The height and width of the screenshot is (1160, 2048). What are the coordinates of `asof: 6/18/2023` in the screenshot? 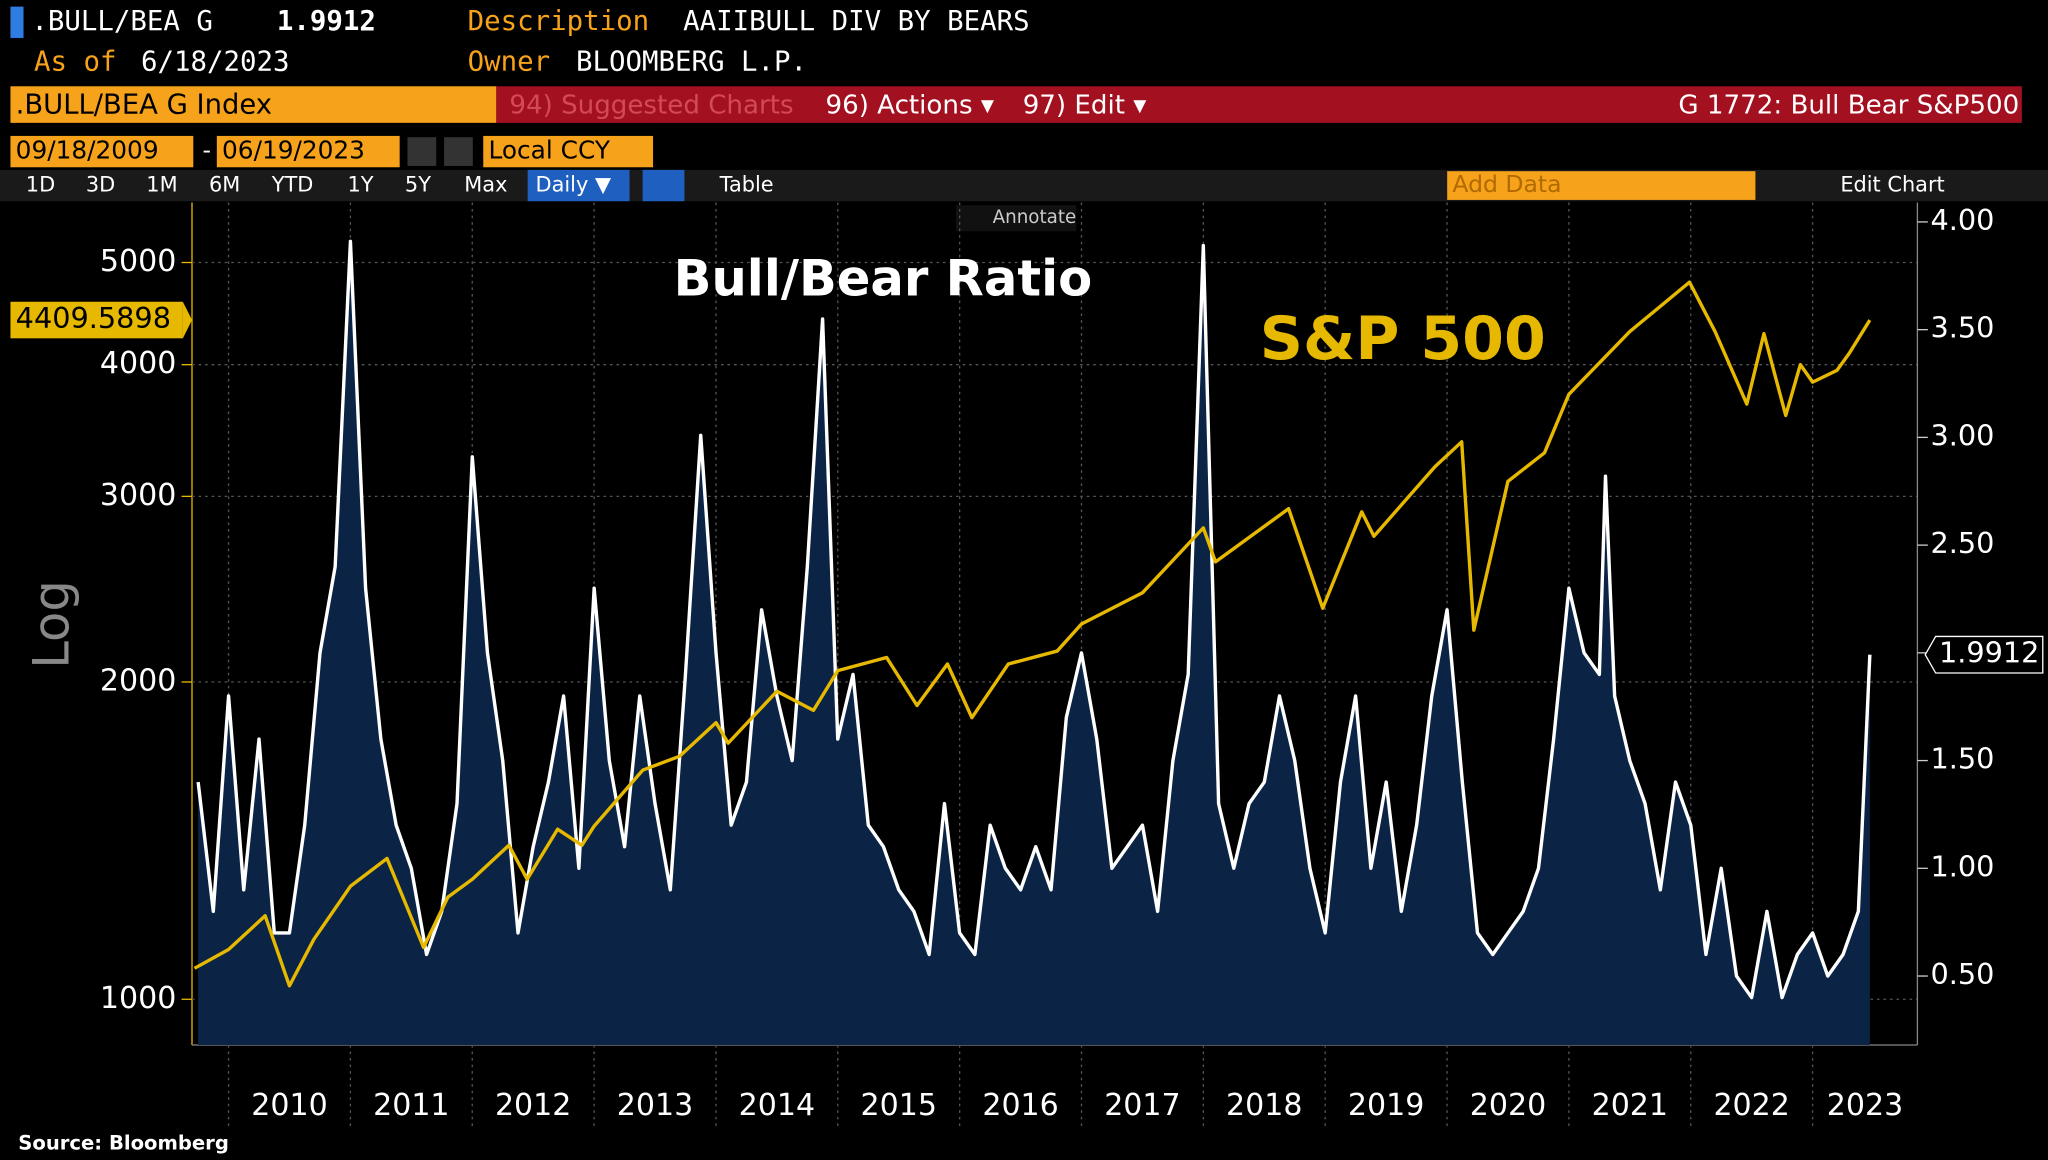 It's located at (215, 61).